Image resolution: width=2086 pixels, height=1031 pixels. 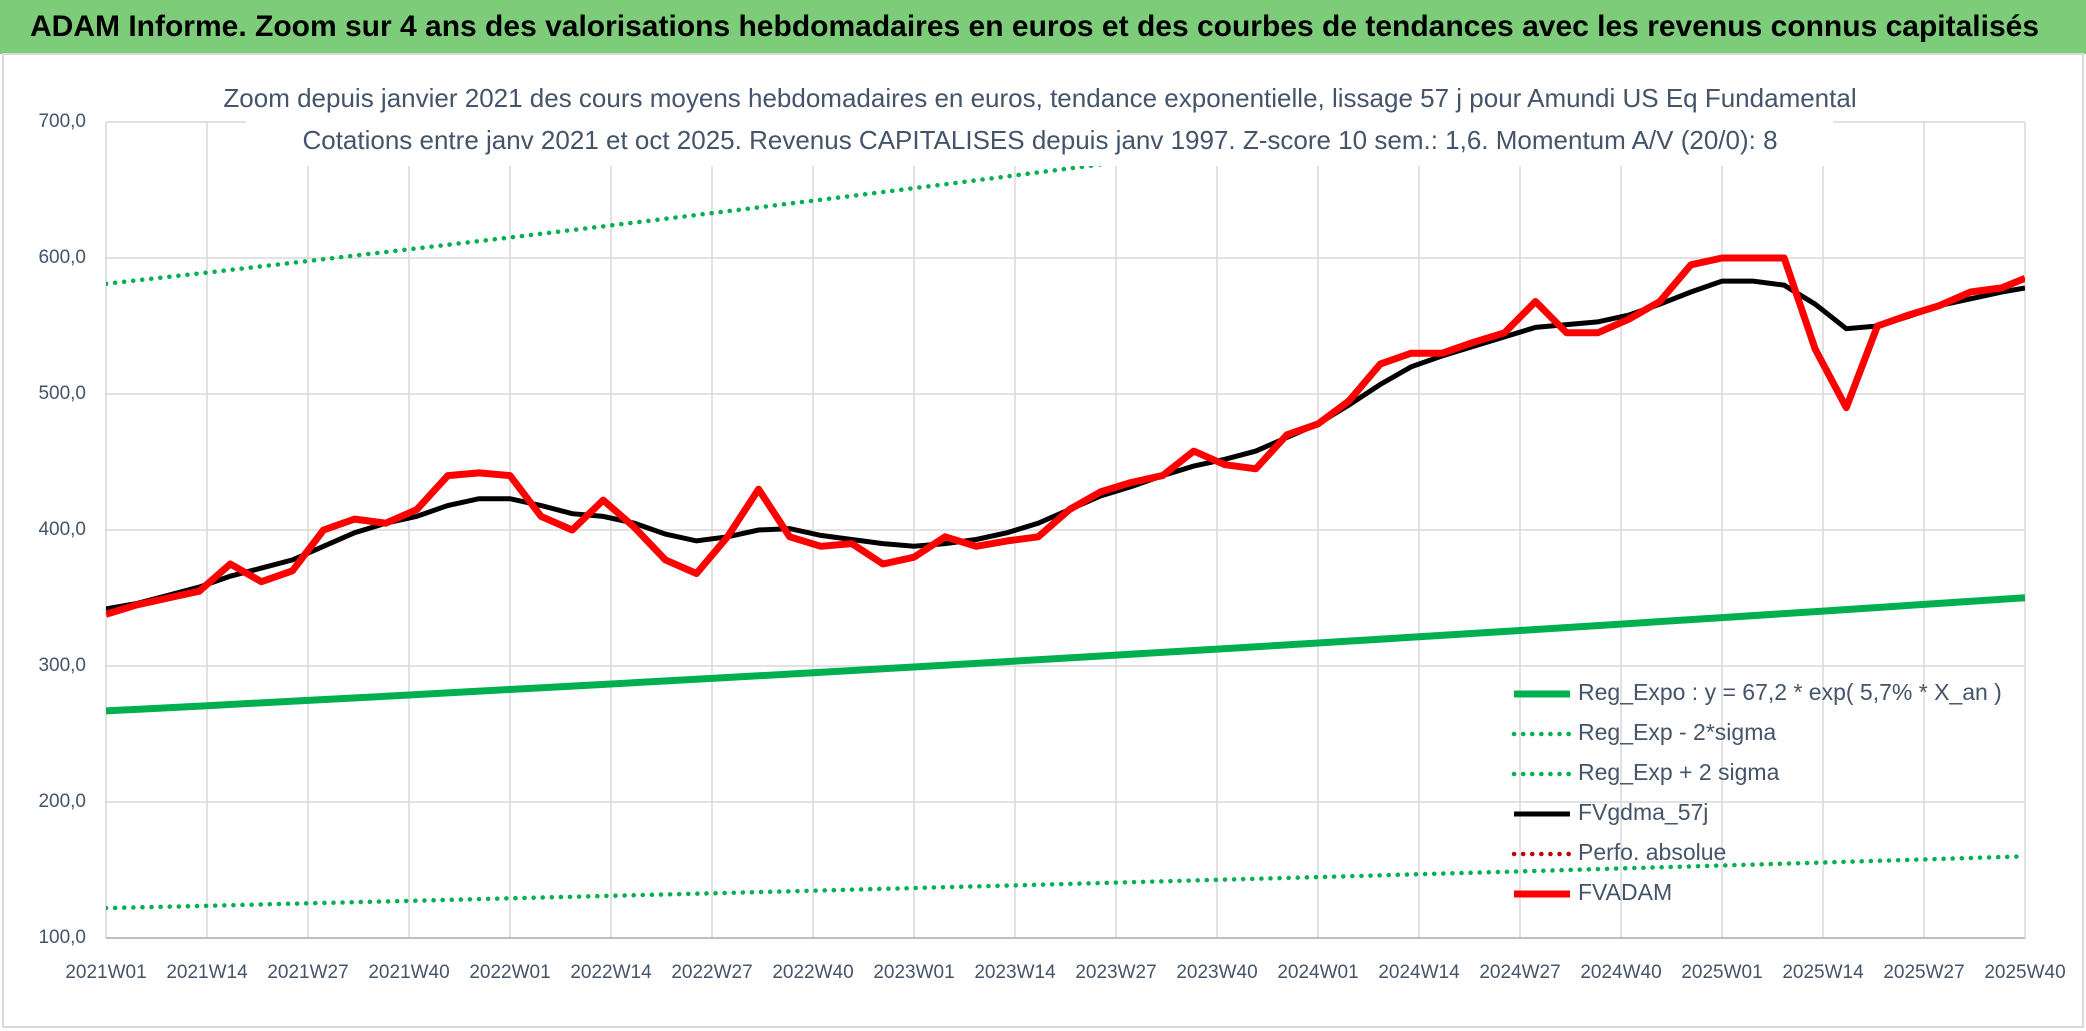 What do you see at coordinates (62, 121) in the screenshot?
I see `y-tick-label: 700,0` at bounding box center [62, 121].